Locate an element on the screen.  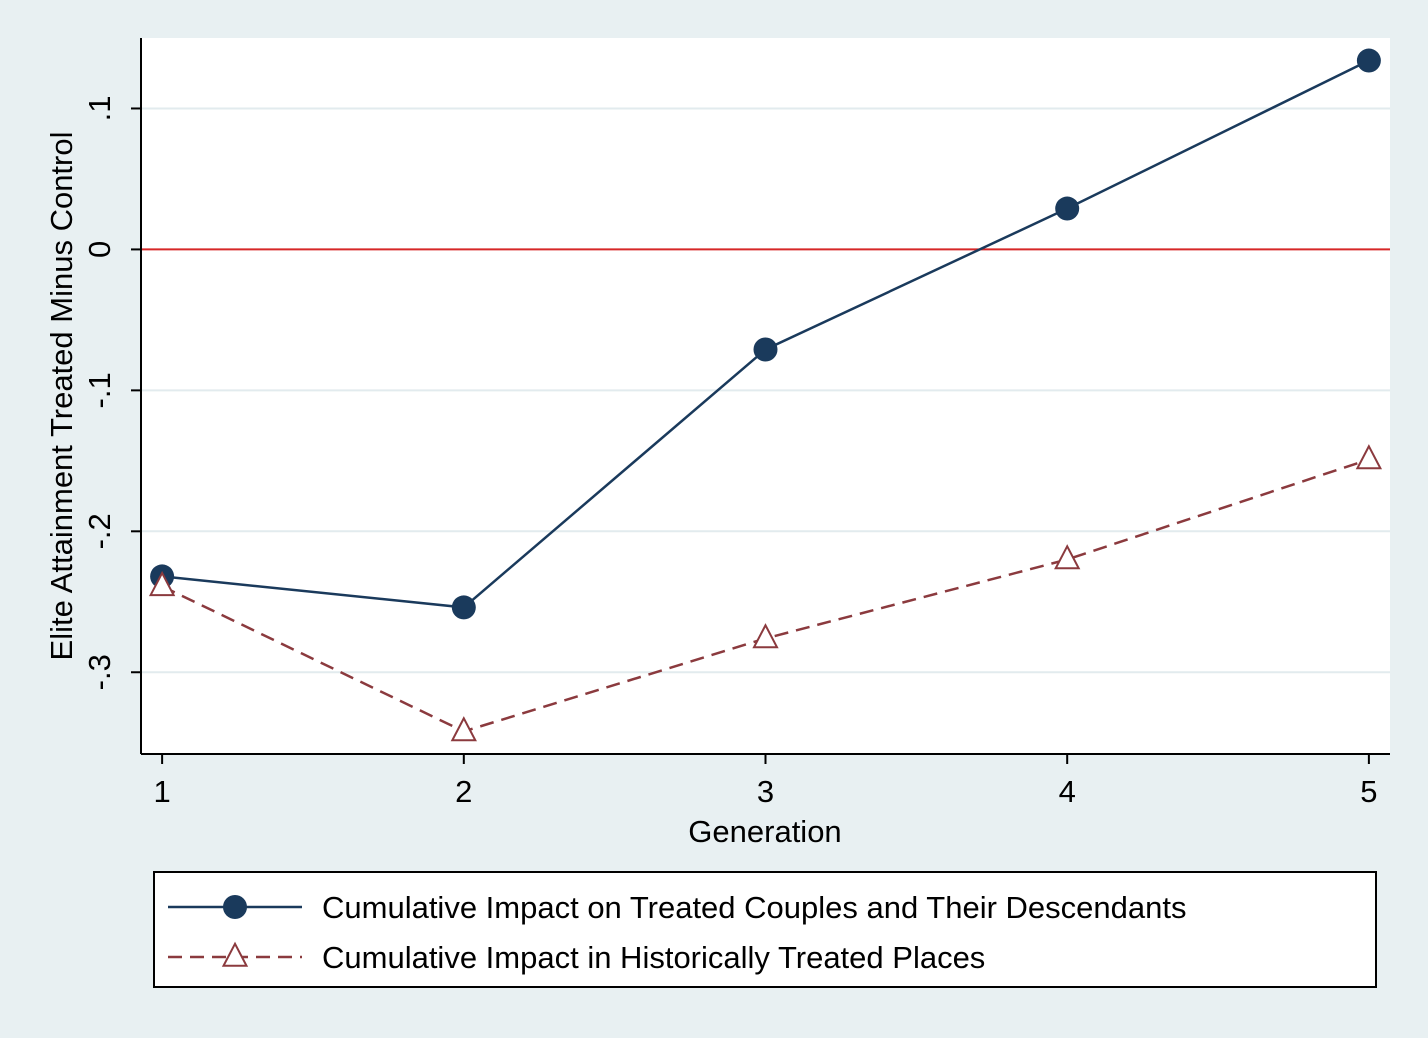
x-tick-label: 1 is located at coordinates (161, 791).